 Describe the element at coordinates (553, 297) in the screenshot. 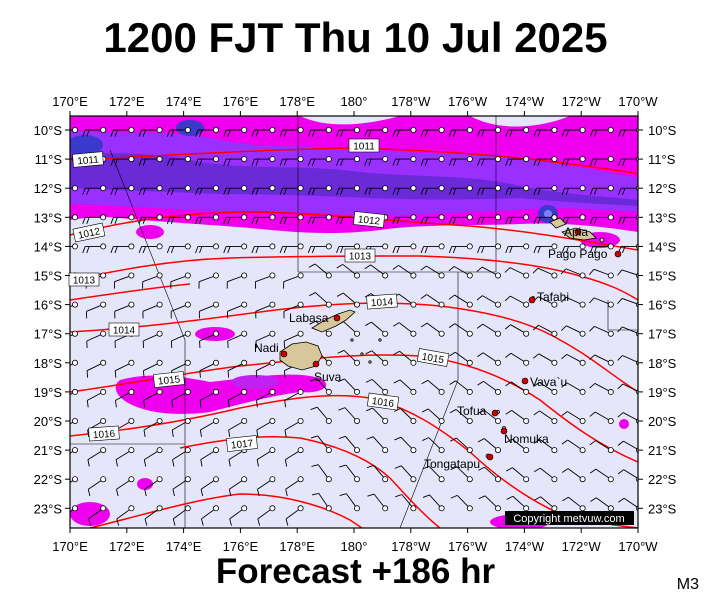

I see `place-tafahi: Tafahi` at that location.